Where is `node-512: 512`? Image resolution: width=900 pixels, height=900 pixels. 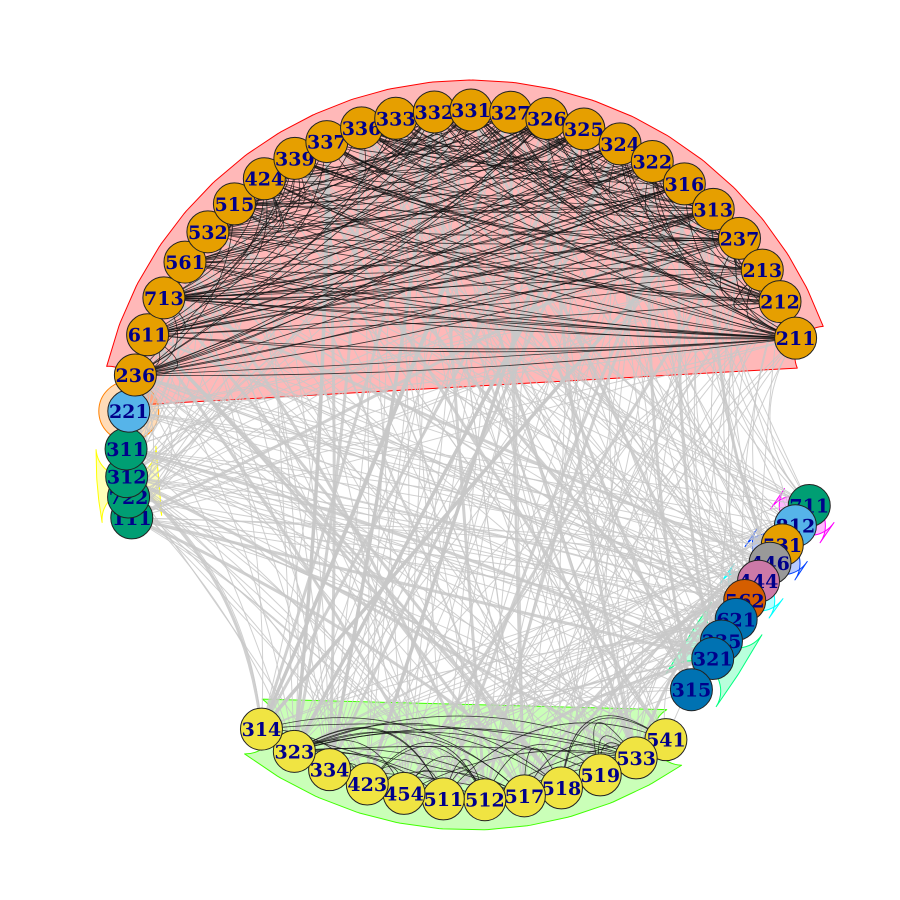 node-512: 512 is located at coordinates (485, 800).